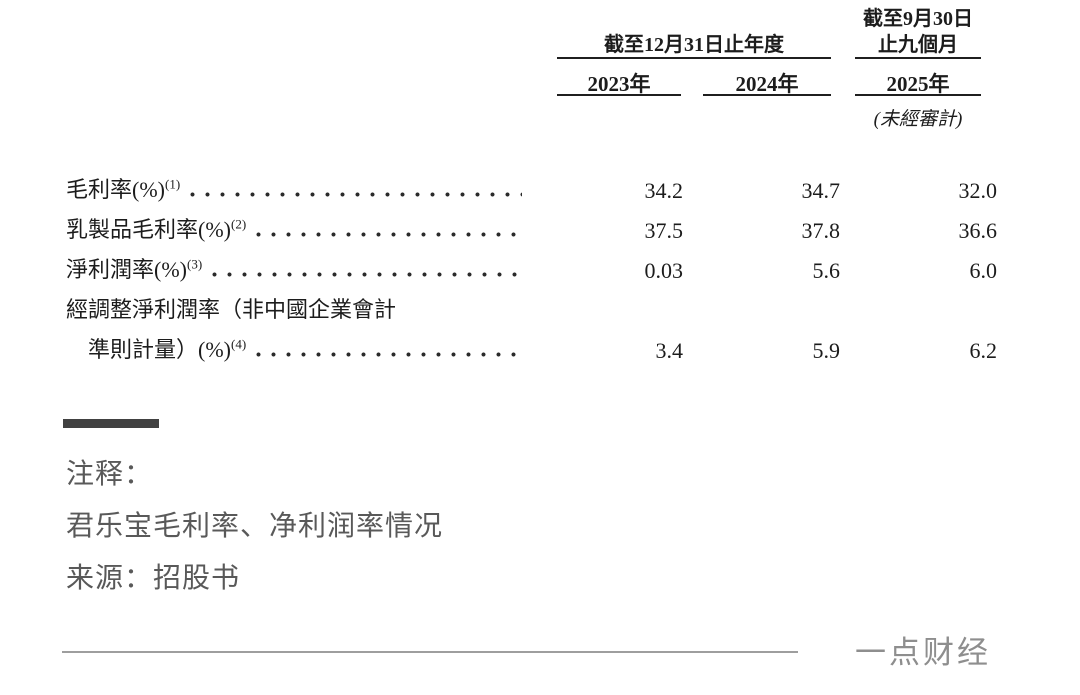 Image resolution: width=1080 pixels, height=695 pixels. What do you see at coordinates (918, 95) in the screenshot?
I see `rule-year-2025` at bounding box center [918, 95].